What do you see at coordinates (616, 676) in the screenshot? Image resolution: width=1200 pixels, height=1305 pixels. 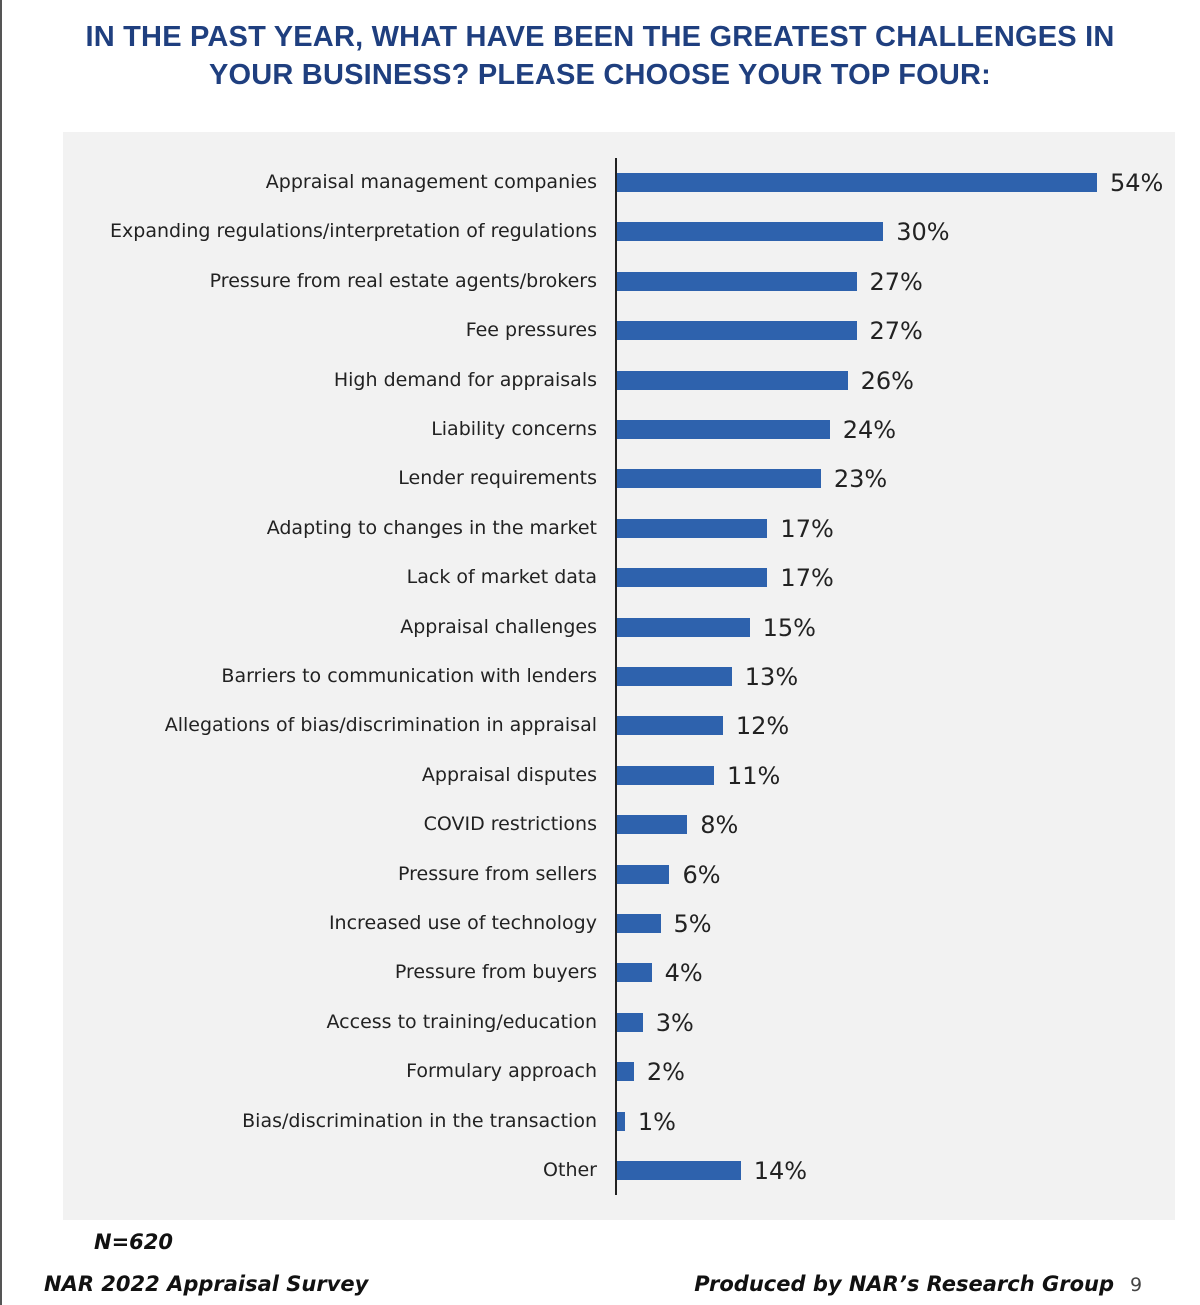 I see `y-axis-line` at bounding box center [616, 676].